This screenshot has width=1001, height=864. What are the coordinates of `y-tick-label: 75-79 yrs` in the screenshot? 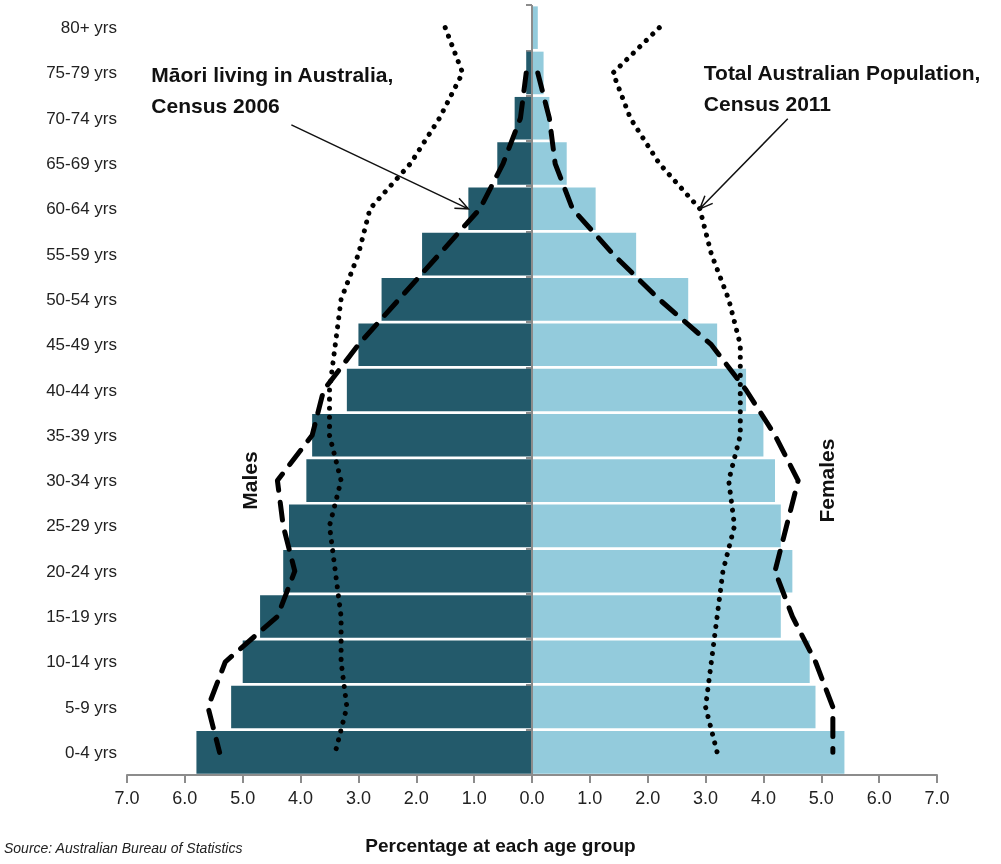 It's located at (81, 73).